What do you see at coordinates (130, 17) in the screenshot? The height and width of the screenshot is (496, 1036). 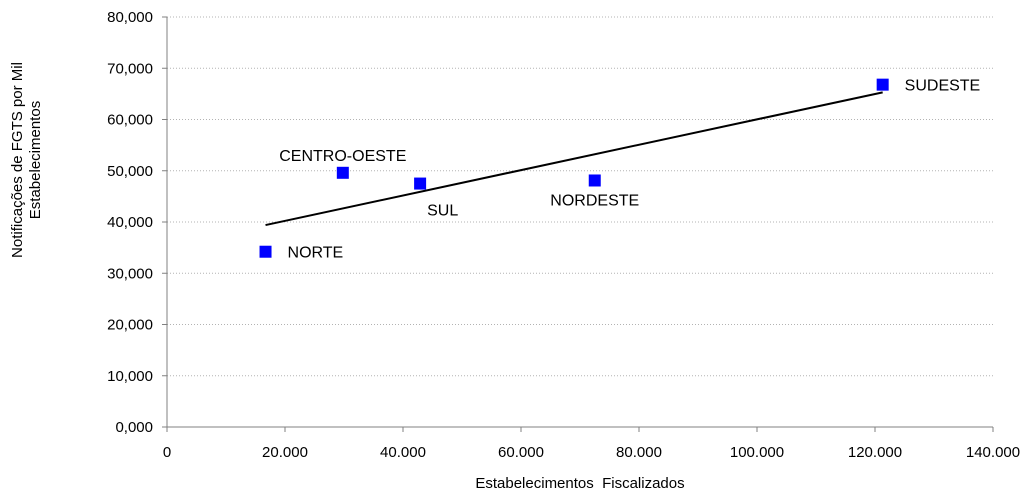 I see `y-tick-label: 80,000` at bounding box center [130, 17].